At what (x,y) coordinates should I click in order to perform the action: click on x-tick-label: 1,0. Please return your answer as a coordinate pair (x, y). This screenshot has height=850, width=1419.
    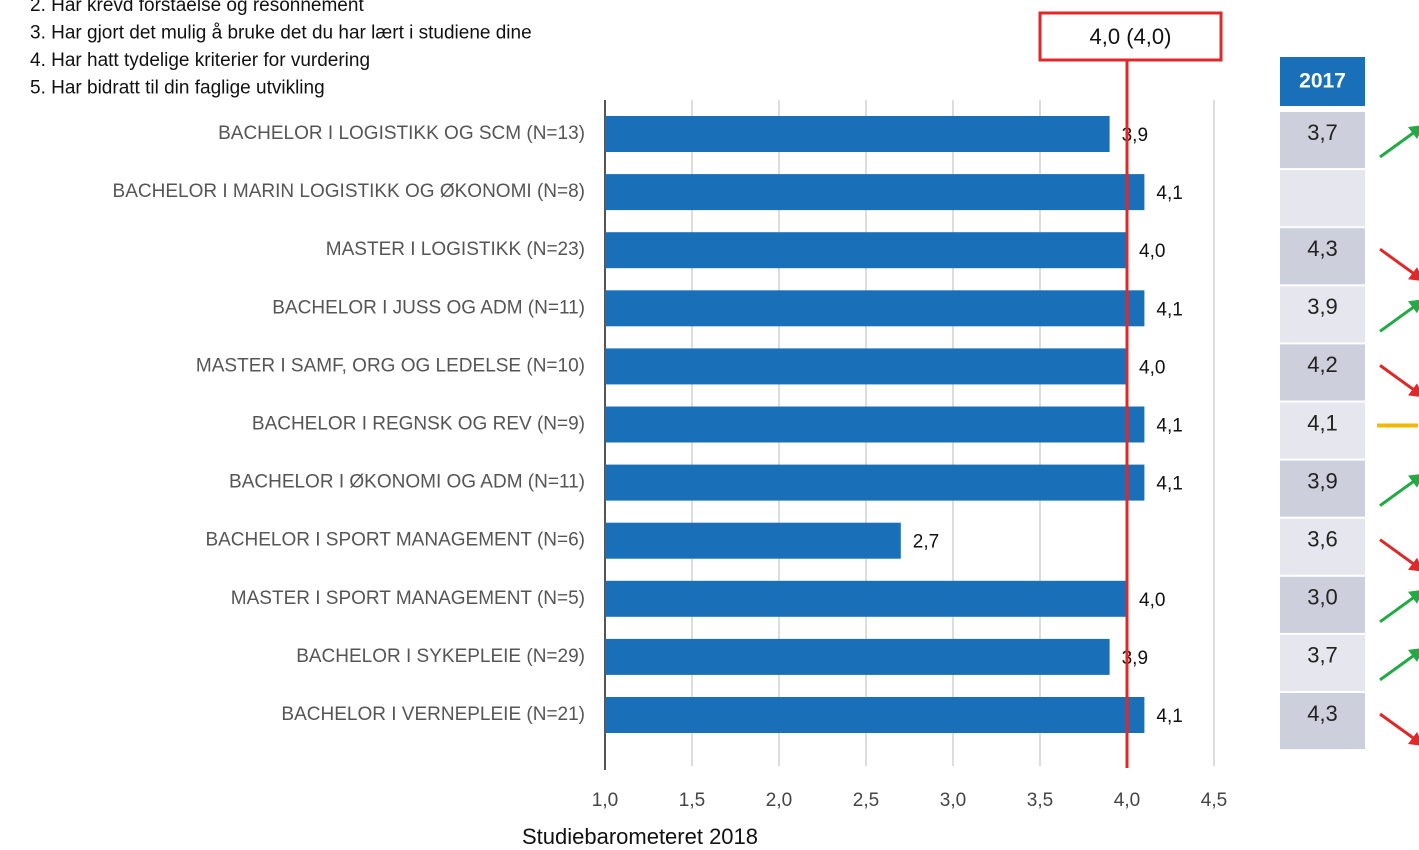
    Looking at the image, I should click on (605, 800).